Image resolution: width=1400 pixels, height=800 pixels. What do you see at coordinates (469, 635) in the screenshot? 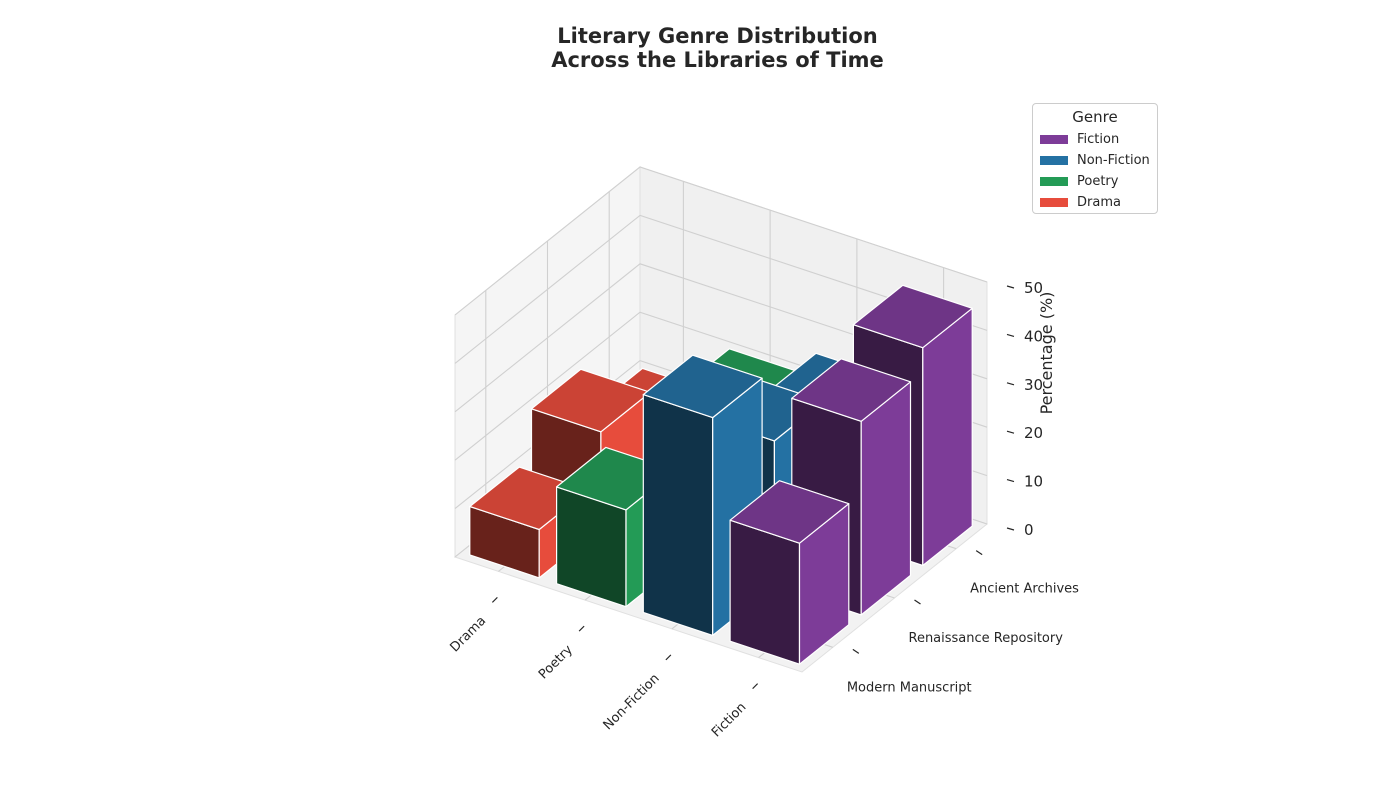
I see `genre-tick-label: Drama` at bounding box center [469, 635].